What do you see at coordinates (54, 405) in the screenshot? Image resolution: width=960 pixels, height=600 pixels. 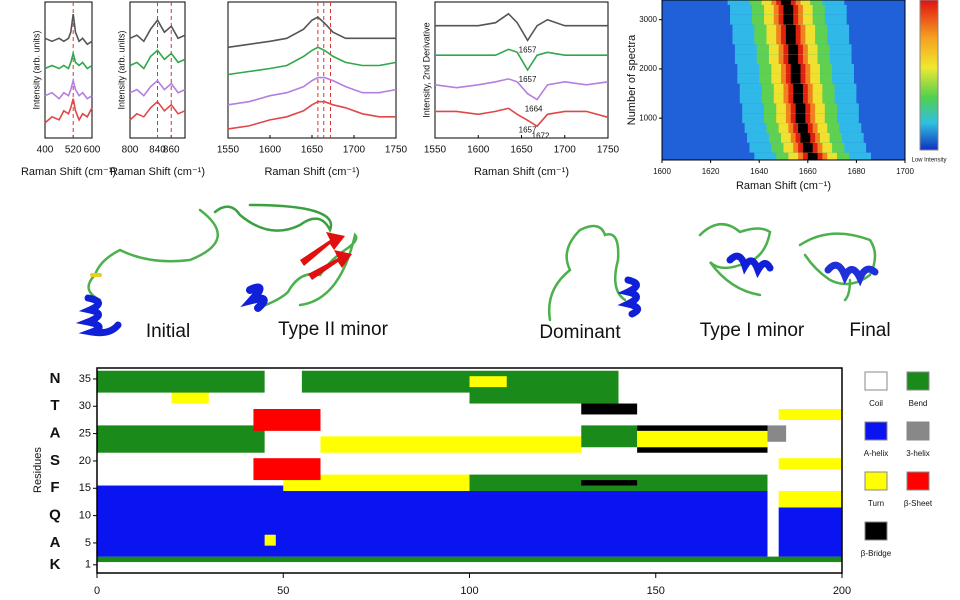 I see `residue-letter: T` at bounding box center [54, 405].